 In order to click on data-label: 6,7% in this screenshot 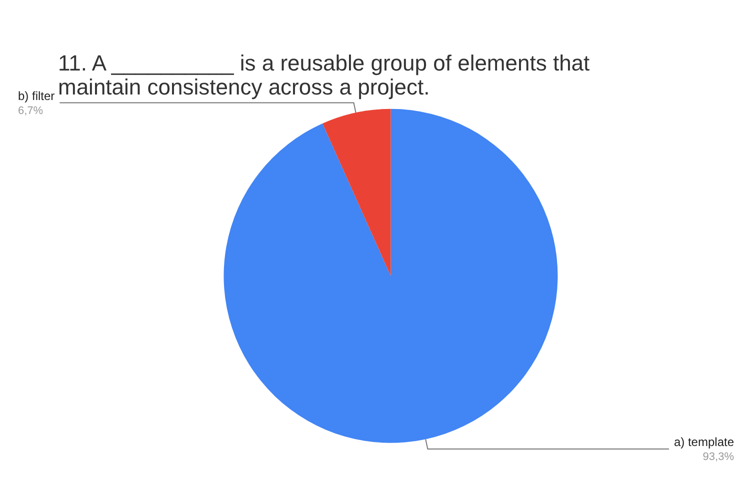, I will do `click(31, 110)`.